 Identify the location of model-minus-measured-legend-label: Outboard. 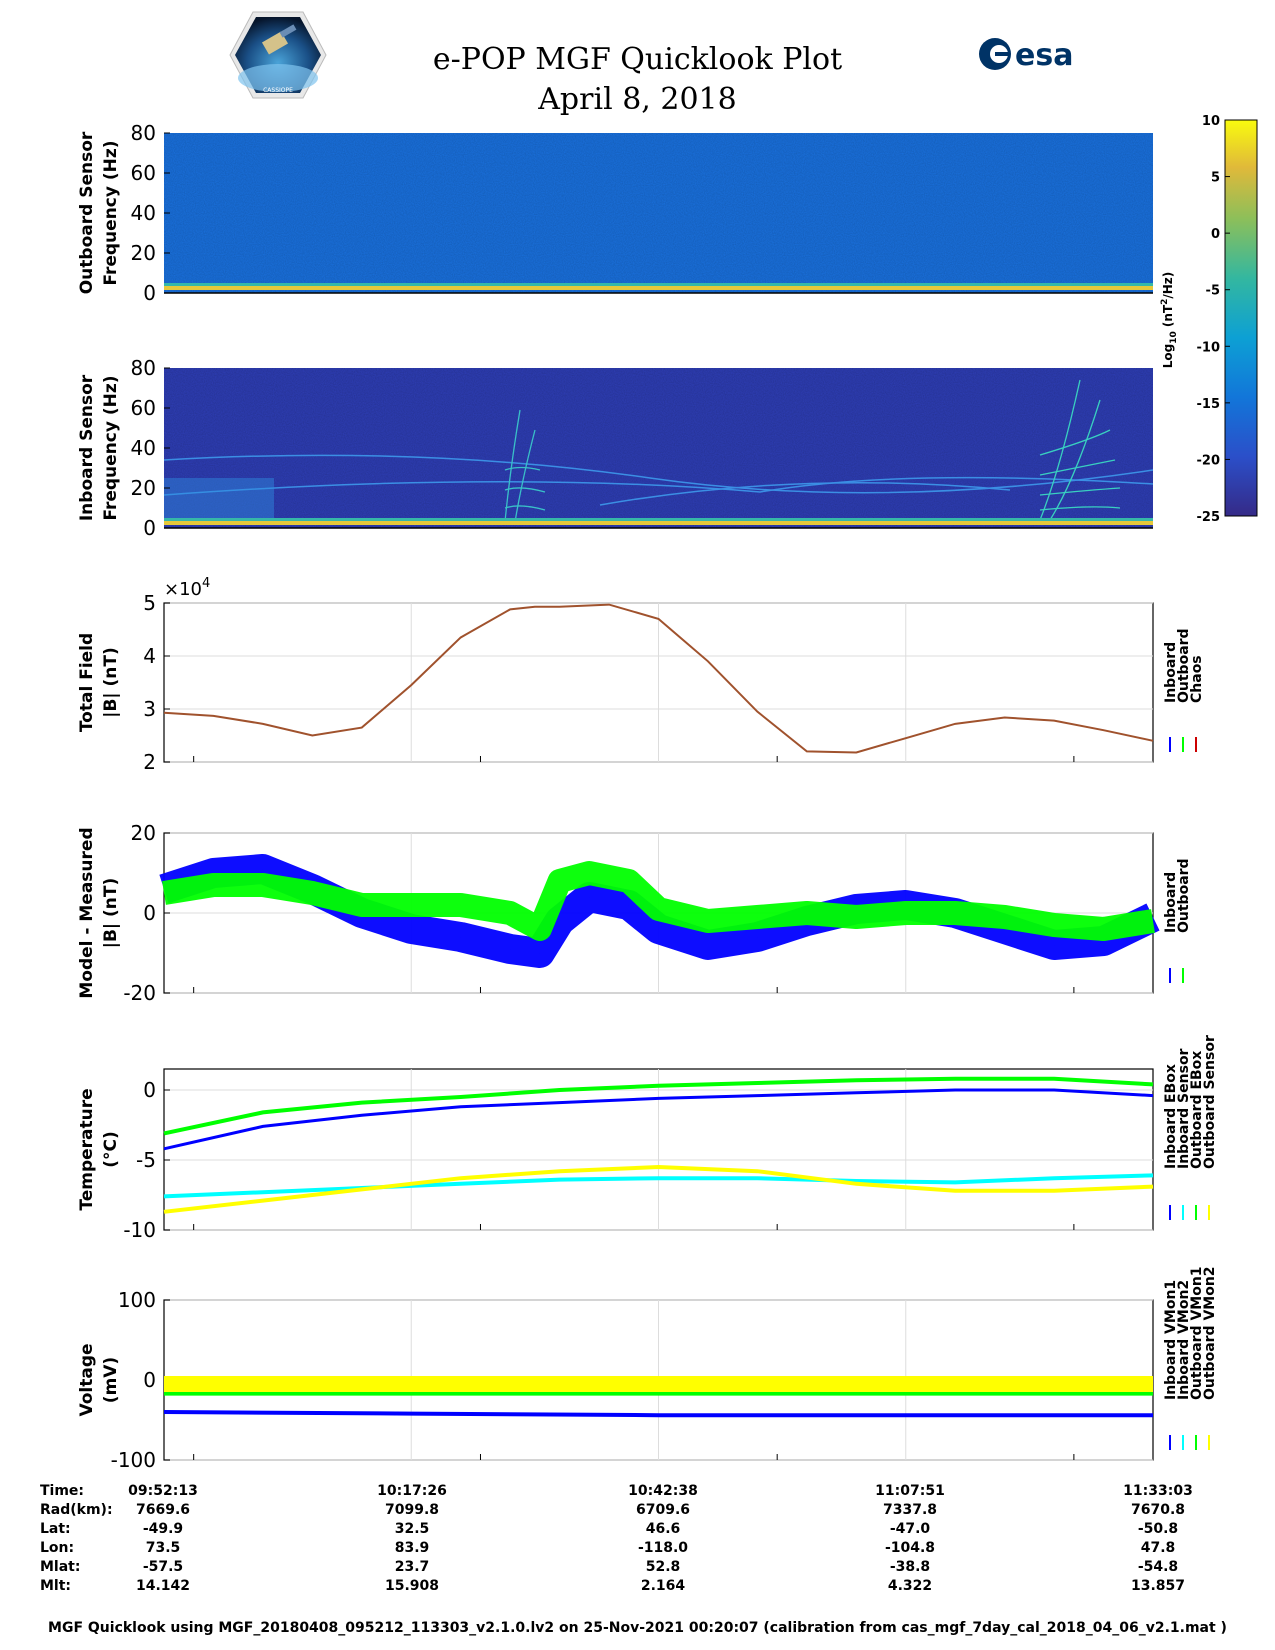
(1184, 895).